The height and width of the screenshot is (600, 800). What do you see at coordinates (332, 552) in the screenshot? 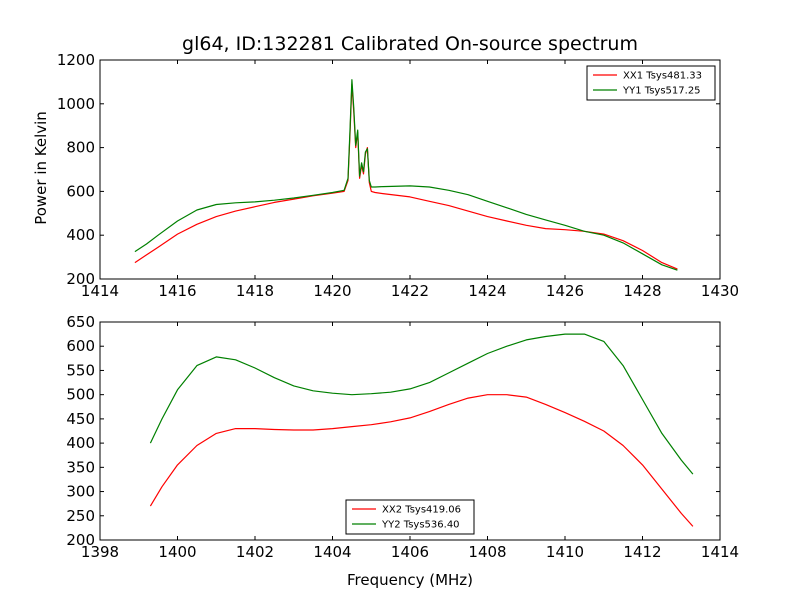
I see `bottom-x-tick-label: 1404` at bounding box center [332, 552].